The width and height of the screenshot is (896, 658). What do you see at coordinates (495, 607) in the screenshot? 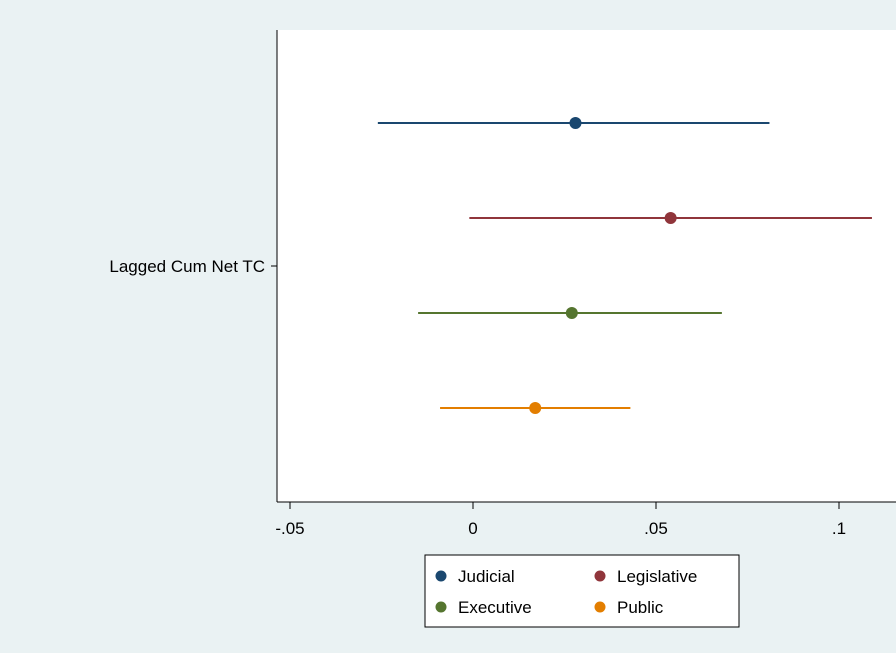
I see `legend-label-executive: Executive` at bounding box center [495, 607].